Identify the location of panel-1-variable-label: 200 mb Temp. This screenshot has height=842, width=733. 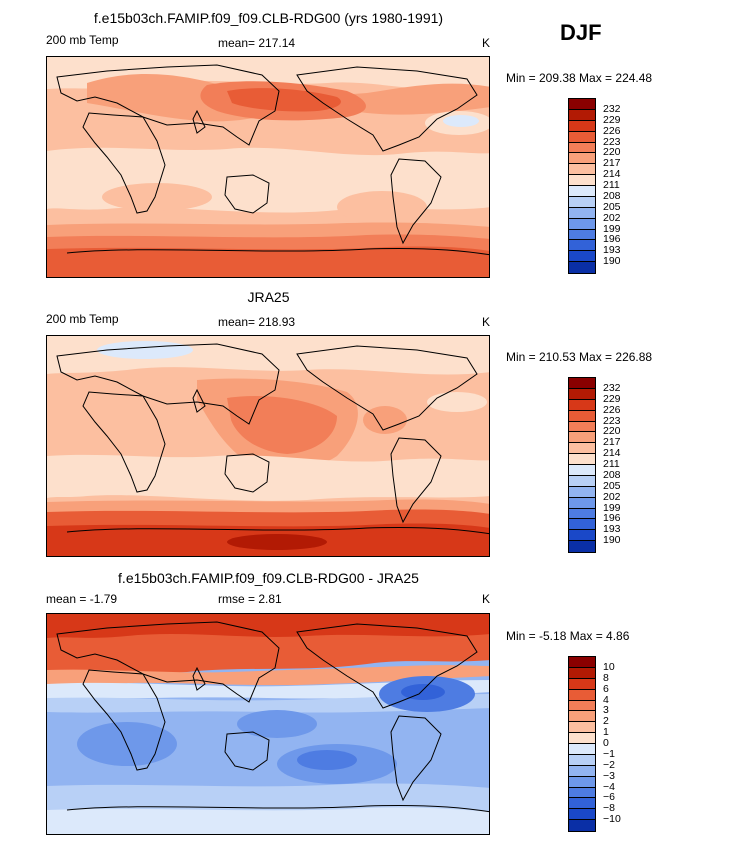
(82, 40).